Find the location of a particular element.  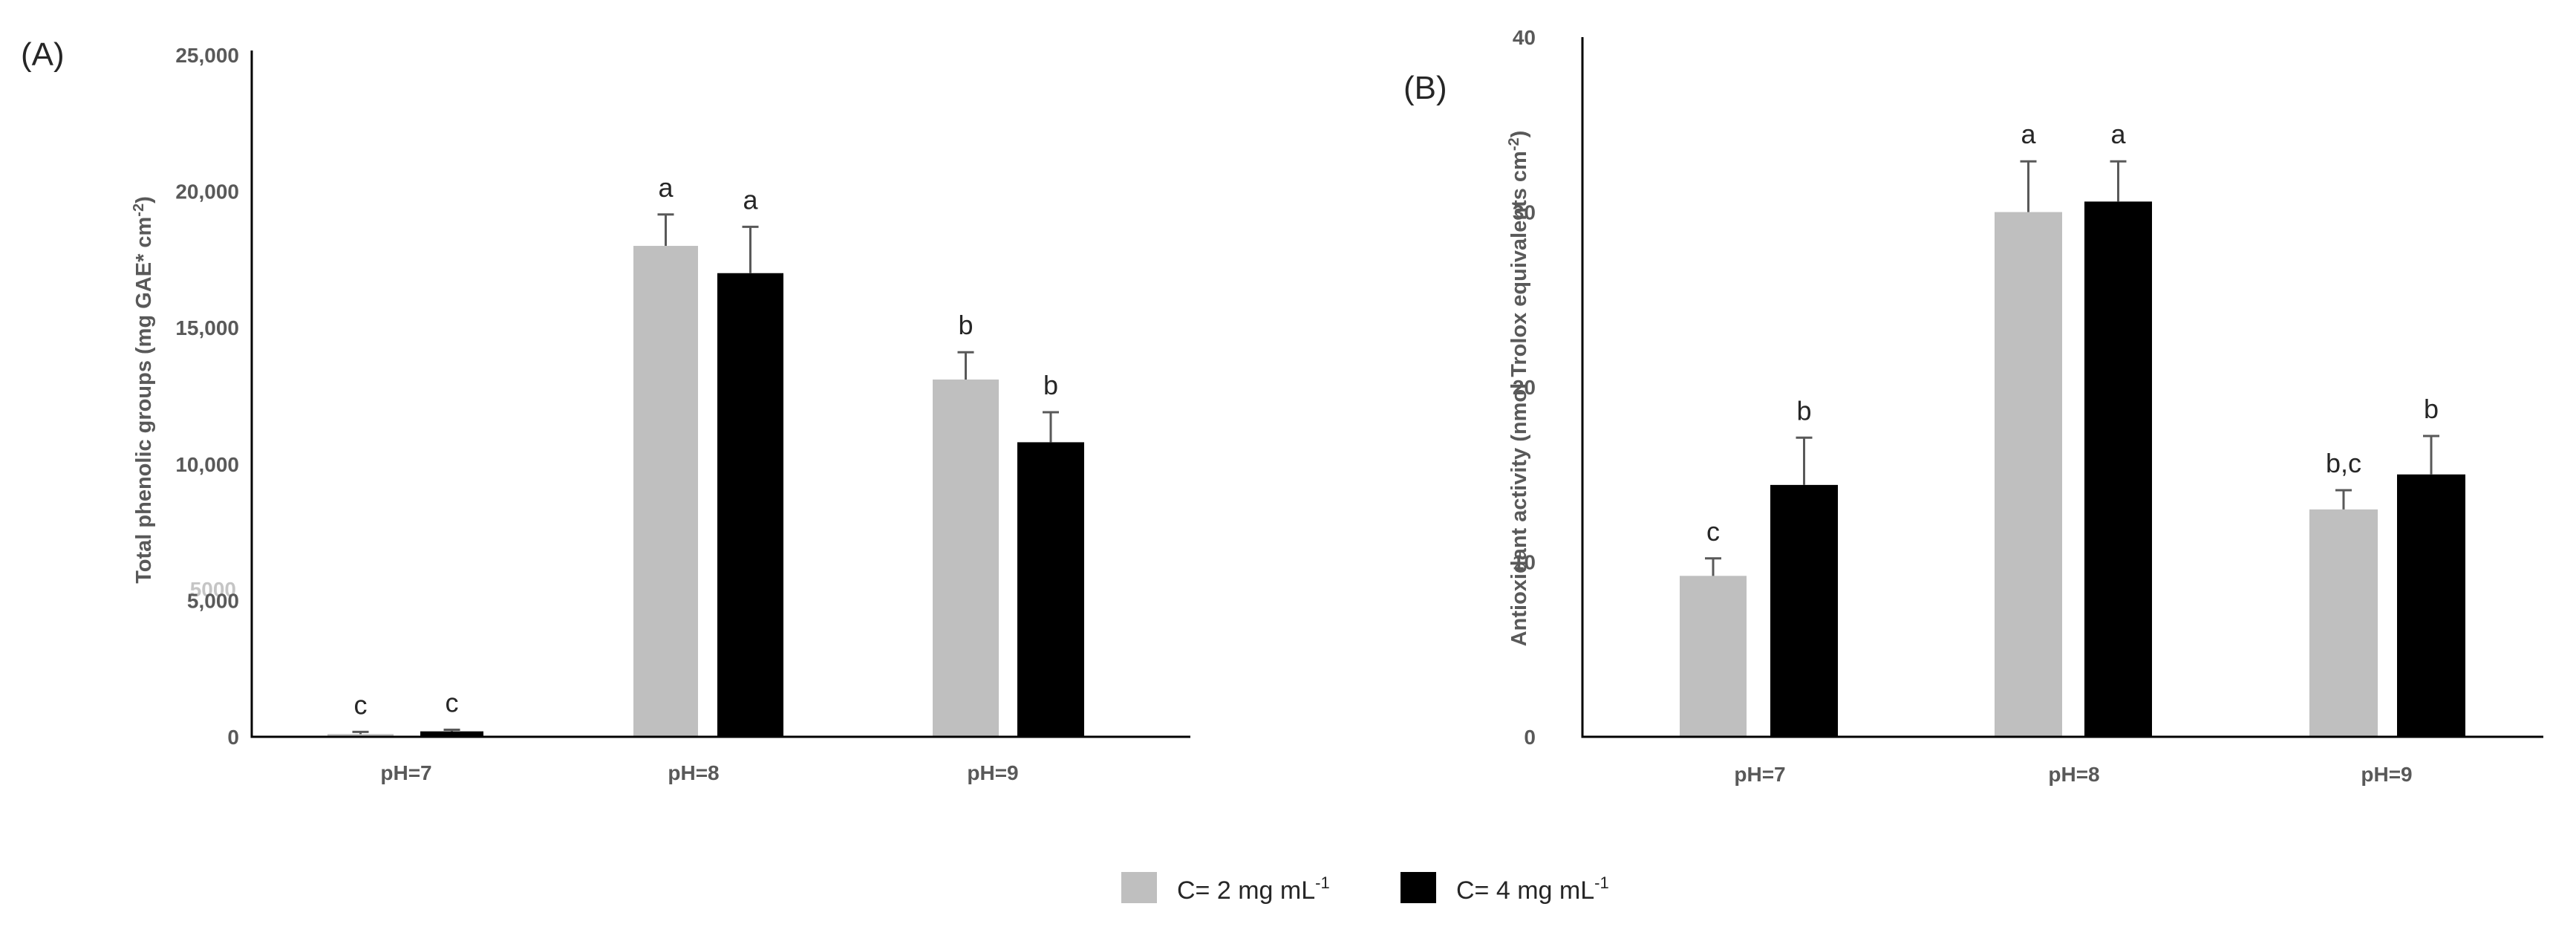

panel-label-a: (A) is located at coordinates (43, 54).